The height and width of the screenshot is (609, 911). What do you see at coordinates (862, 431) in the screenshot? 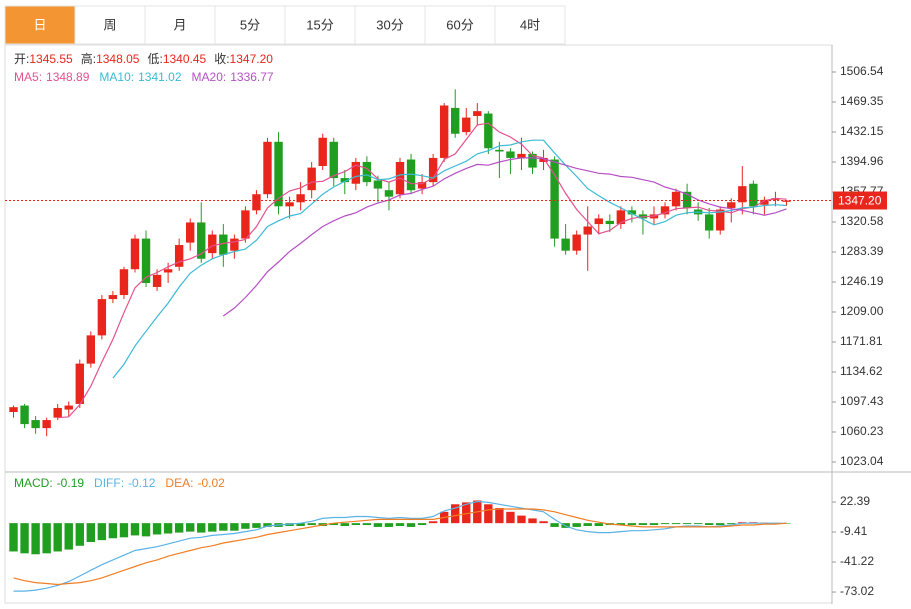
I see `y-tick-label: 1060.23` at bounding box center [862, 431].